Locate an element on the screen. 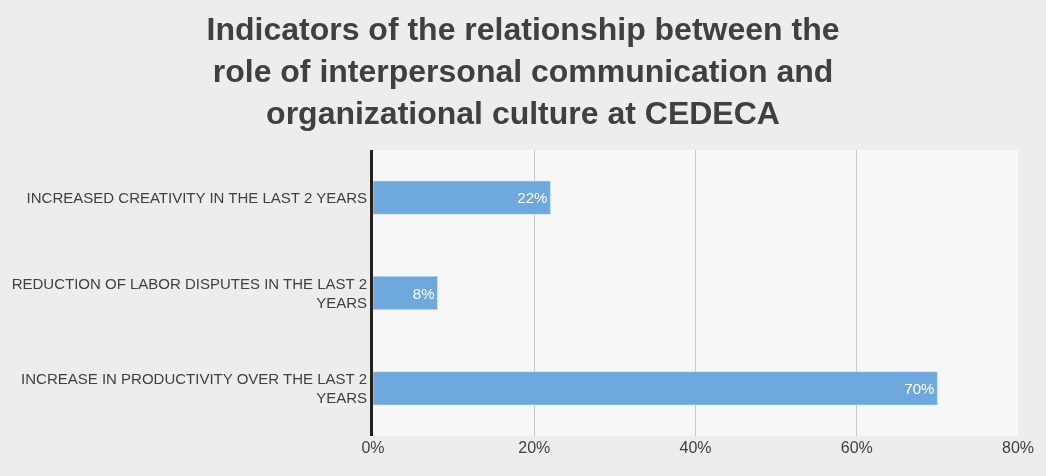 The height and width of the screenshot is (476, 1046). y-tick-label: INCREASED CREATIVITY IN THE LAST 2 YEARS is located at coordinates (196, 197).